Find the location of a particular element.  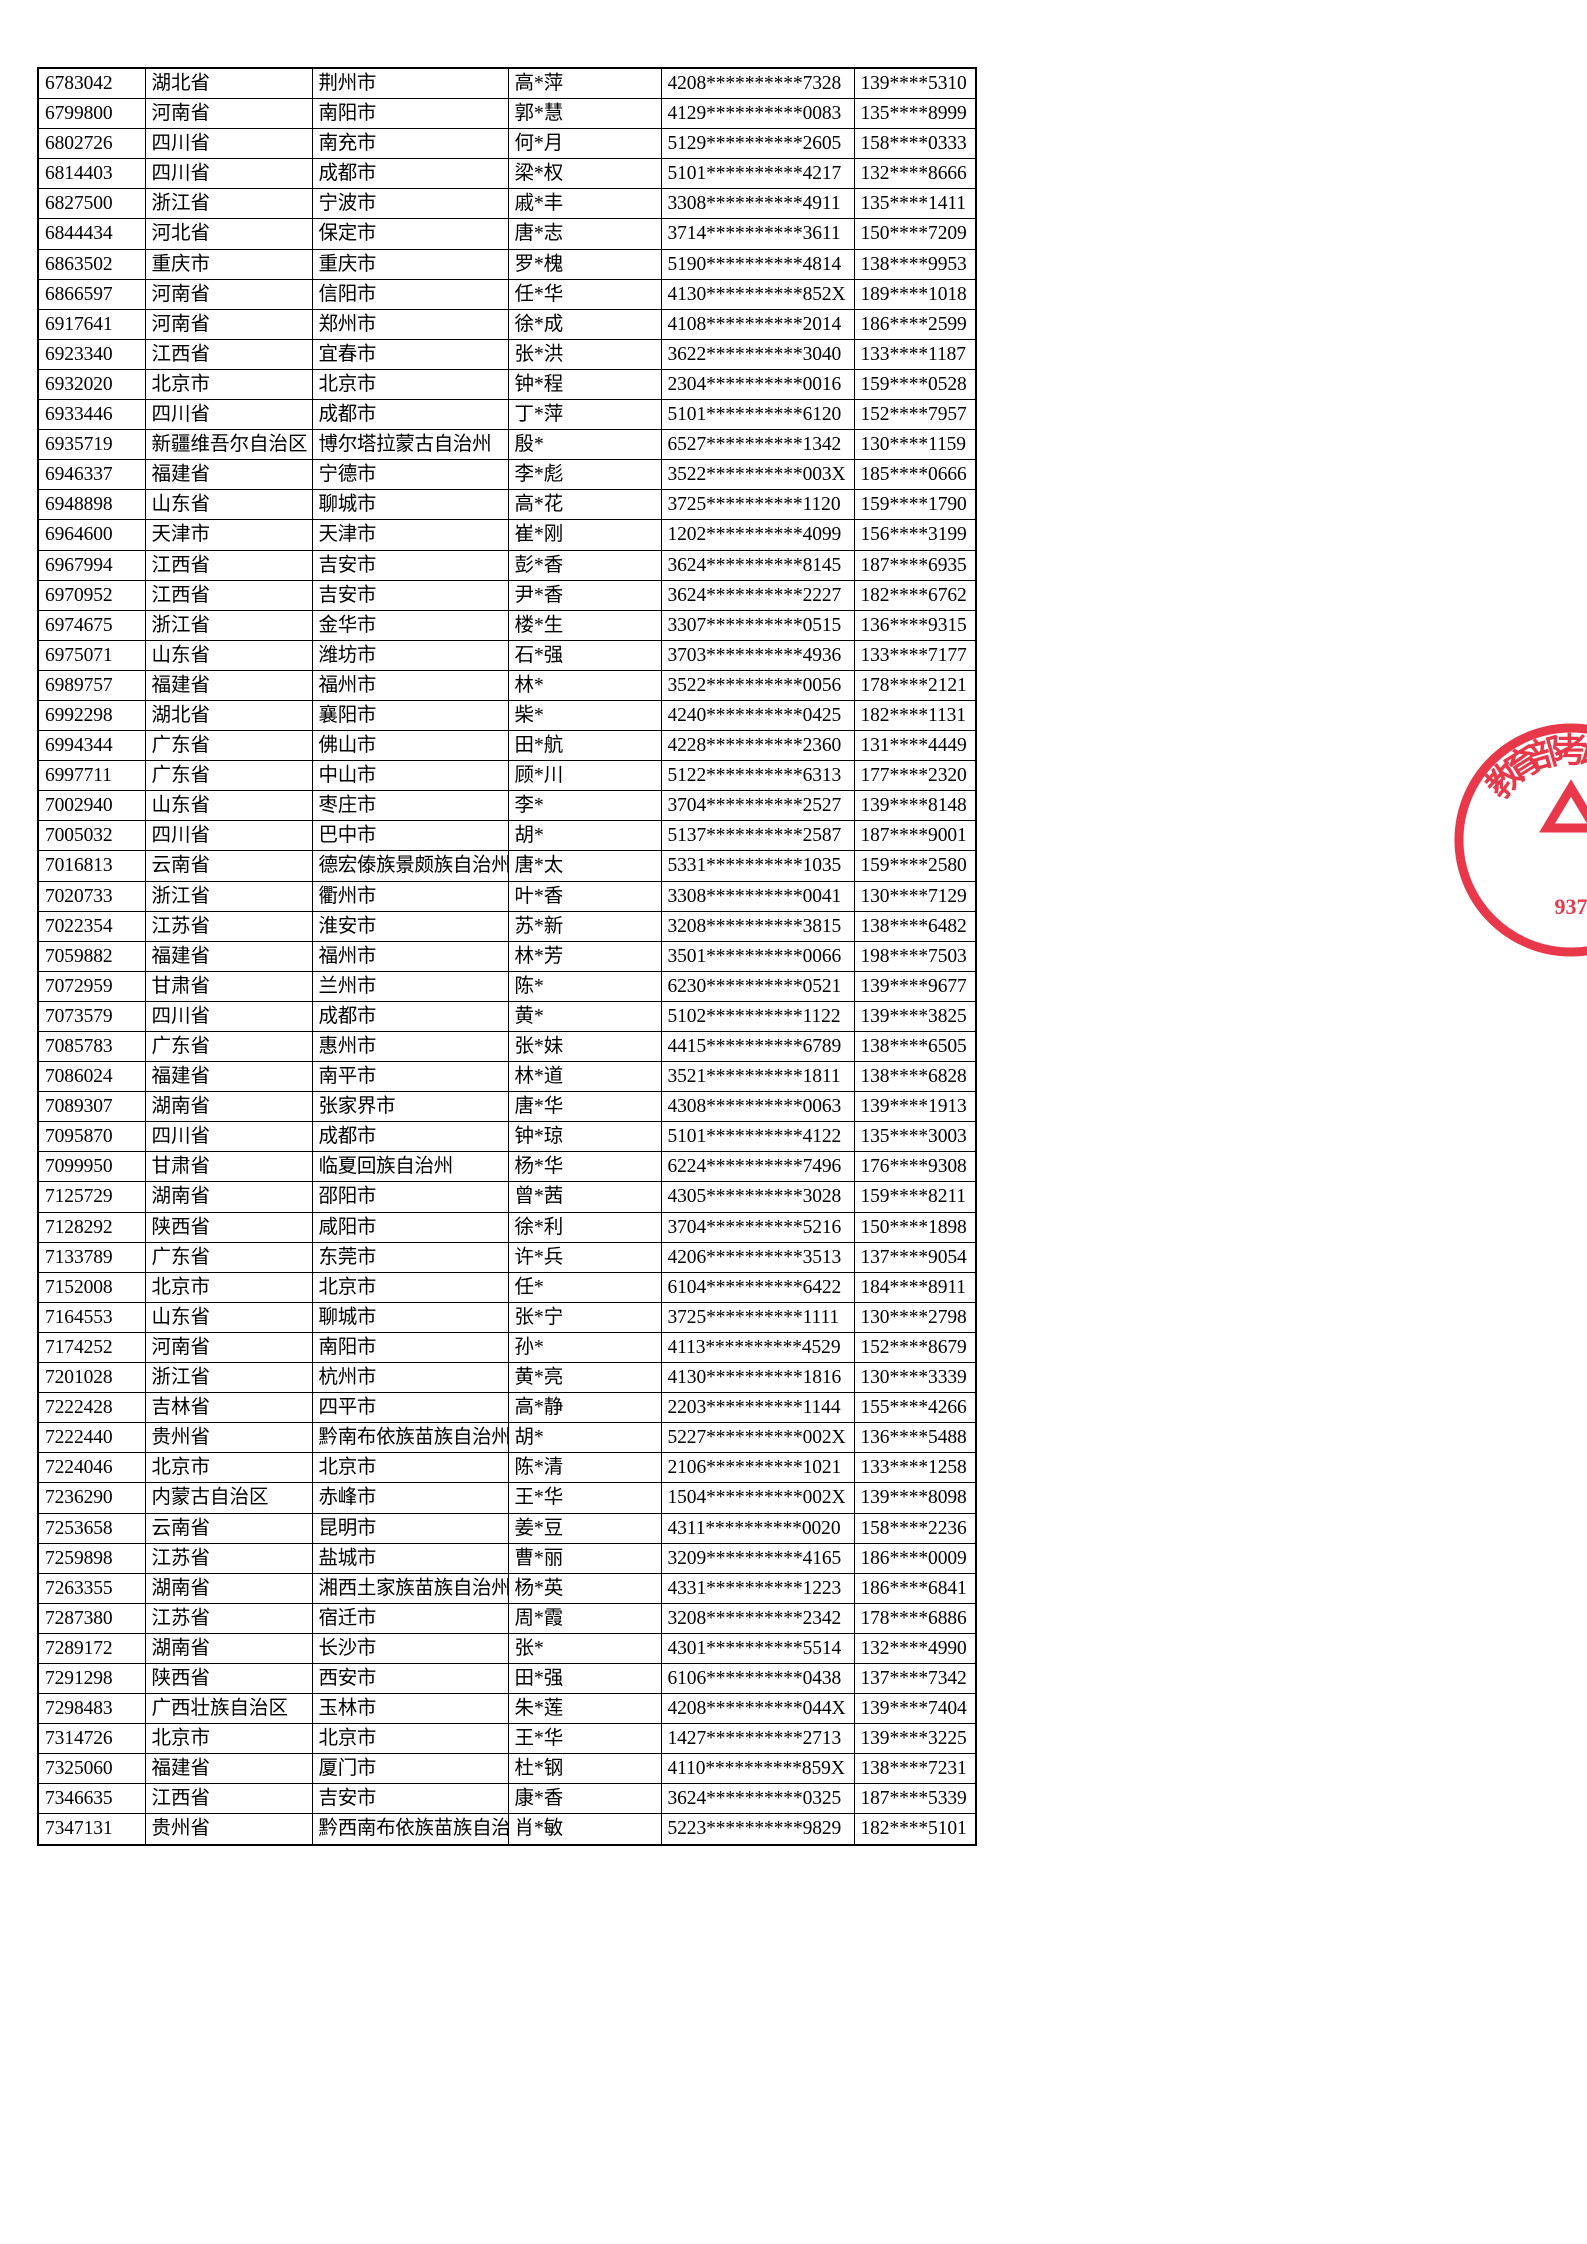

cell-city: 四平市 is located at coordinates (410, 1408).